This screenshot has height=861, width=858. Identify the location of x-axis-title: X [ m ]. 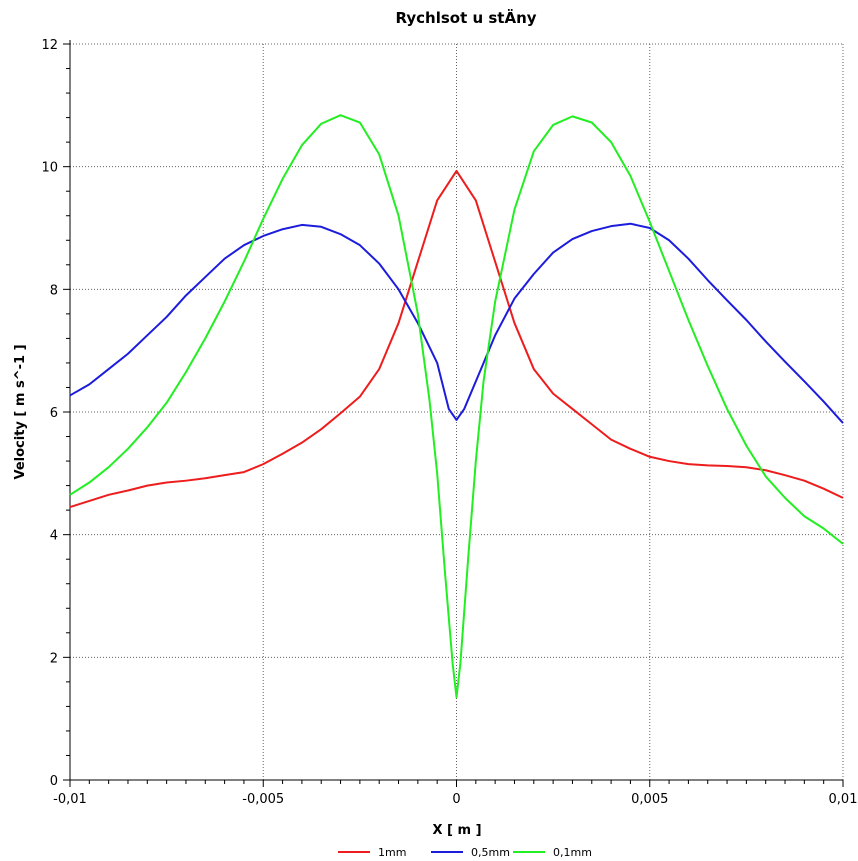
(456, 830).